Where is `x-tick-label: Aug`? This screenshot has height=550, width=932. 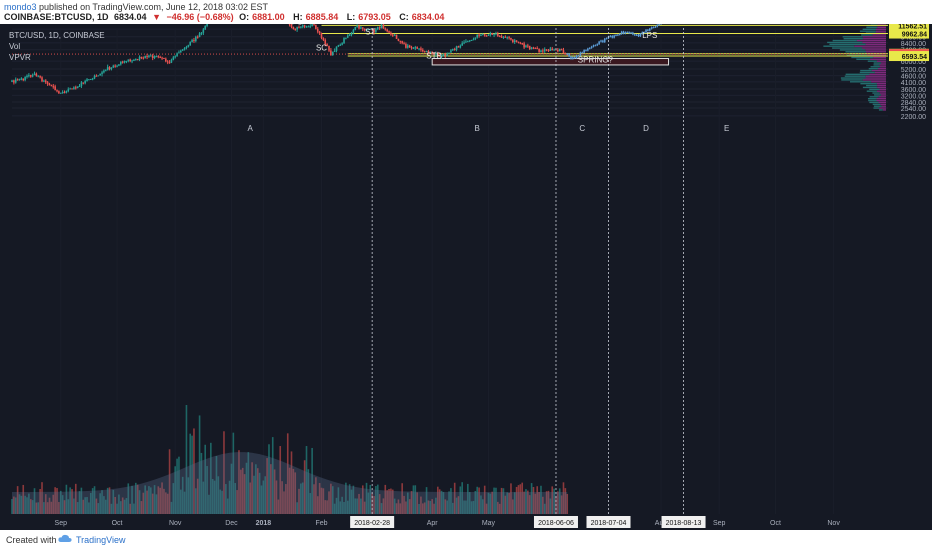
x-tick-label: Aug is located at coordinates (661, 523).